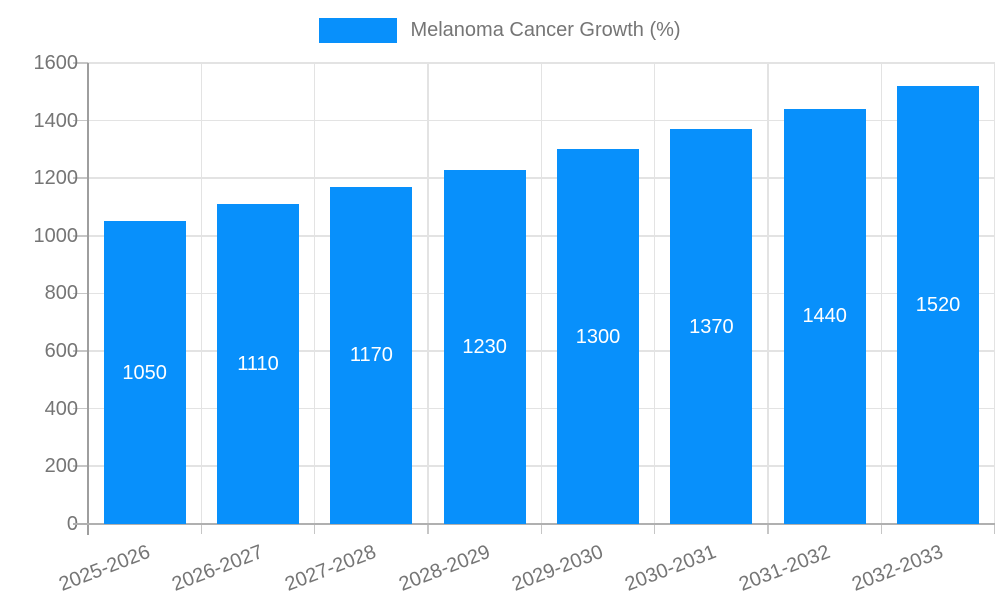  I want to click on y-axis-label: 600, so click(61, 351).